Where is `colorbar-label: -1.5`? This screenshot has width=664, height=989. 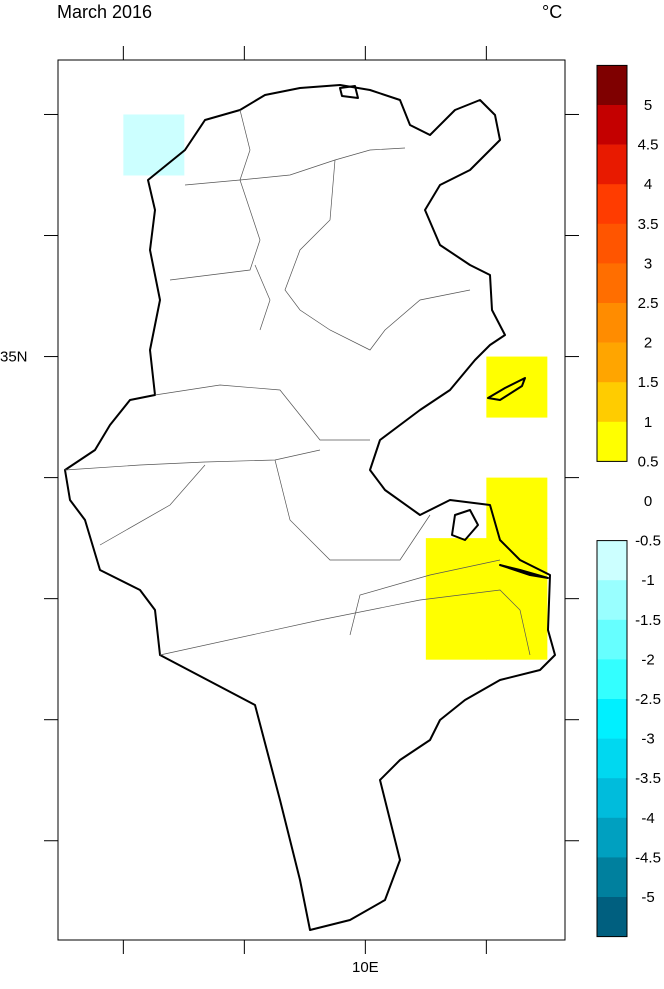
colorbar-label: -1.5 is located at coordinates (648, 620).